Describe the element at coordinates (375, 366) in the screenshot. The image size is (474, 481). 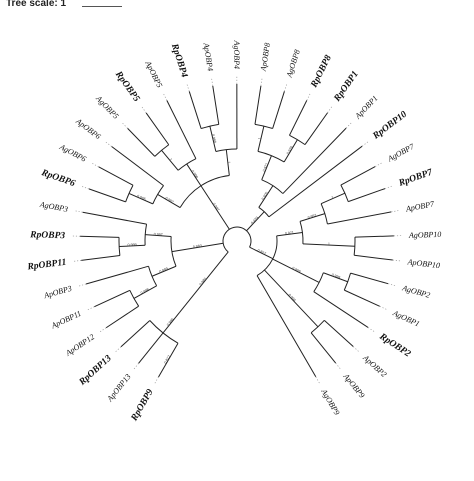
I see `leaf-label-apobp2: ApOBP2` at that location.